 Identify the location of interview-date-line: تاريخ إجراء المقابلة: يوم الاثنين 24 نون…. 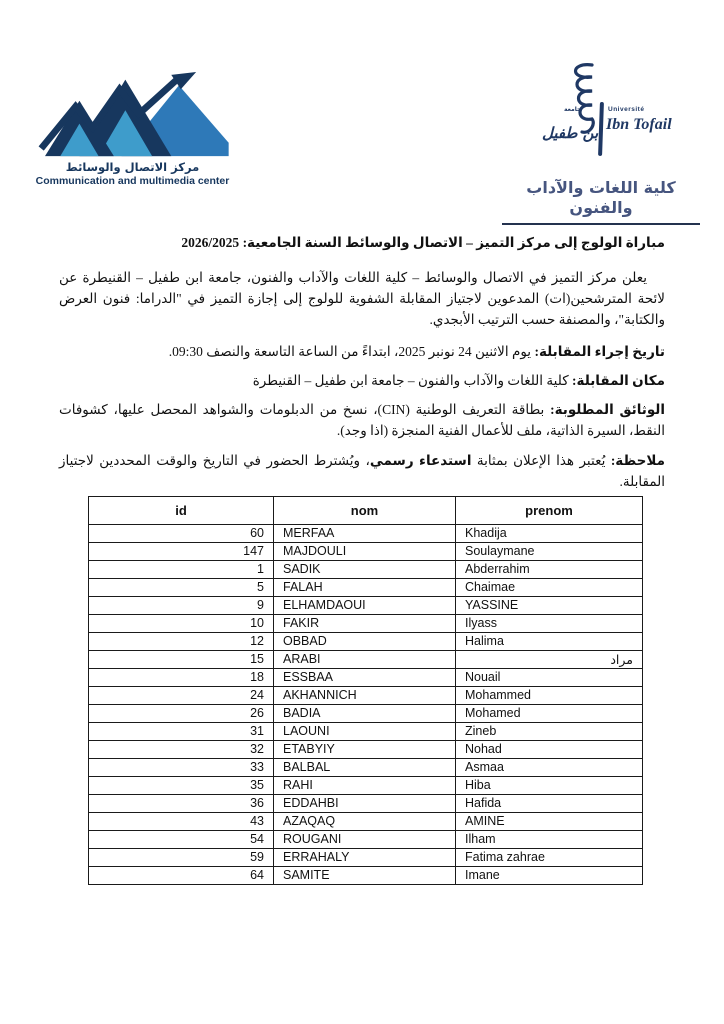
(362, 351).